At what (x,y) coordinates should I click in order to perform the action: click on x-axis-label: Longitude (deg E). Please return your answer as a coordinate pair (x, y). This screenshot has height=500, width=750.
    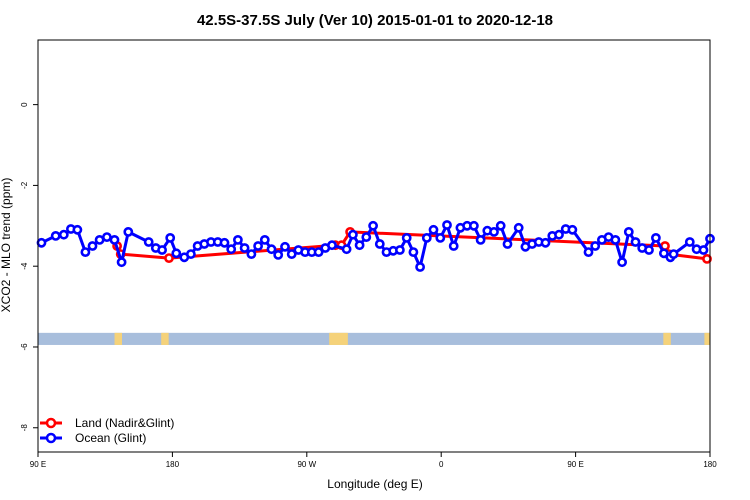
    Looking at the image, I should click on (374, 484).